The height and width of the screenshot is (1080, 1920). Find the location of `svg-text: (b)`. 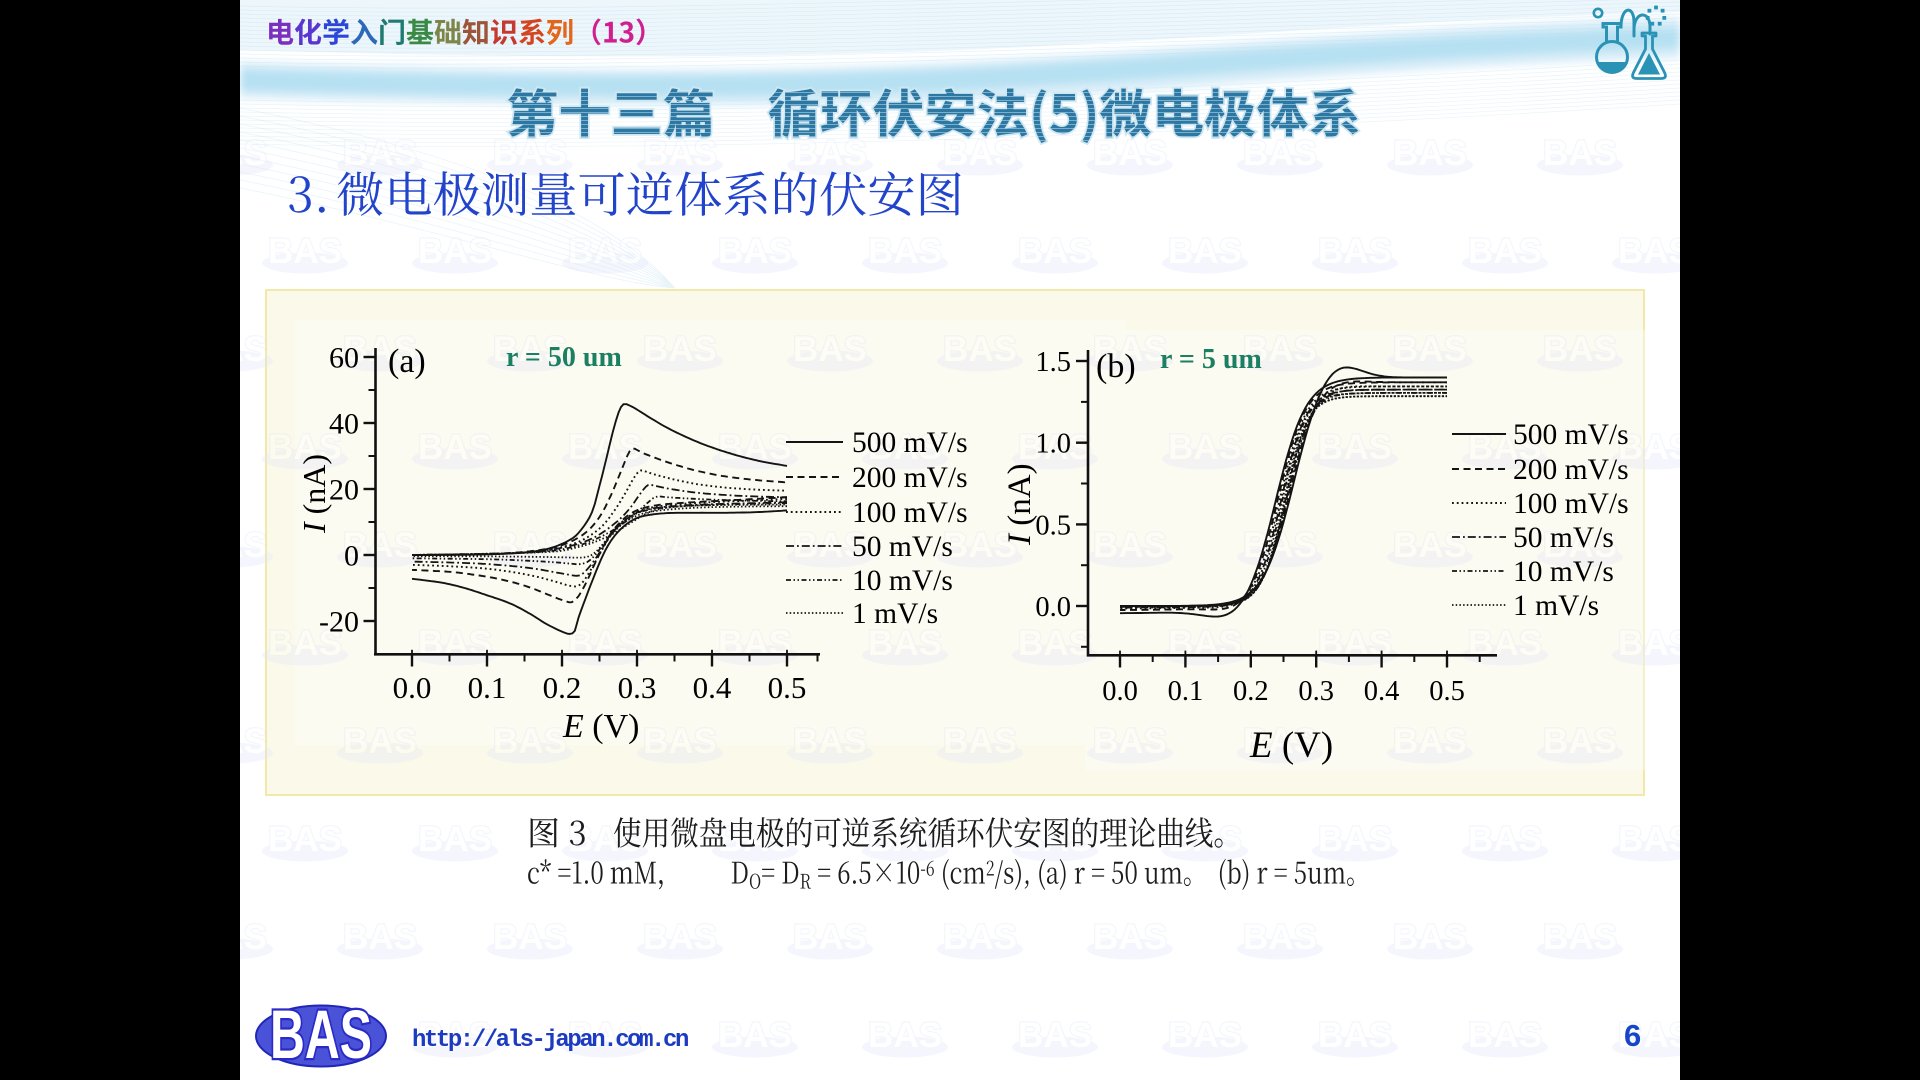

svg-text: (b) is located at coordinates (1116, 366).